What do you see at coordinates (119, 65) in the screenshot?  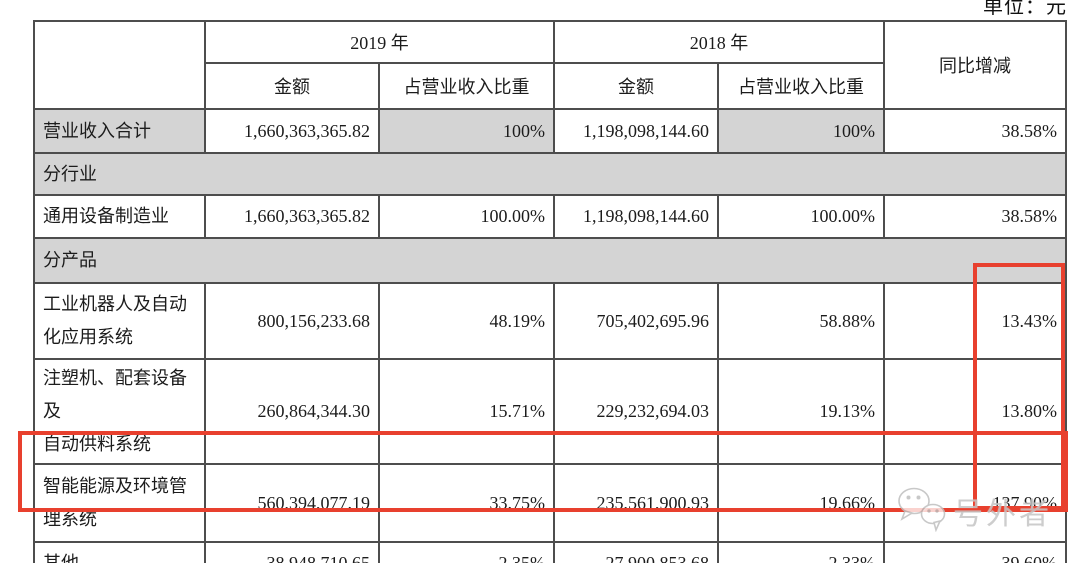 I see `corner-blank-cell` at bounding box center [119, 65].